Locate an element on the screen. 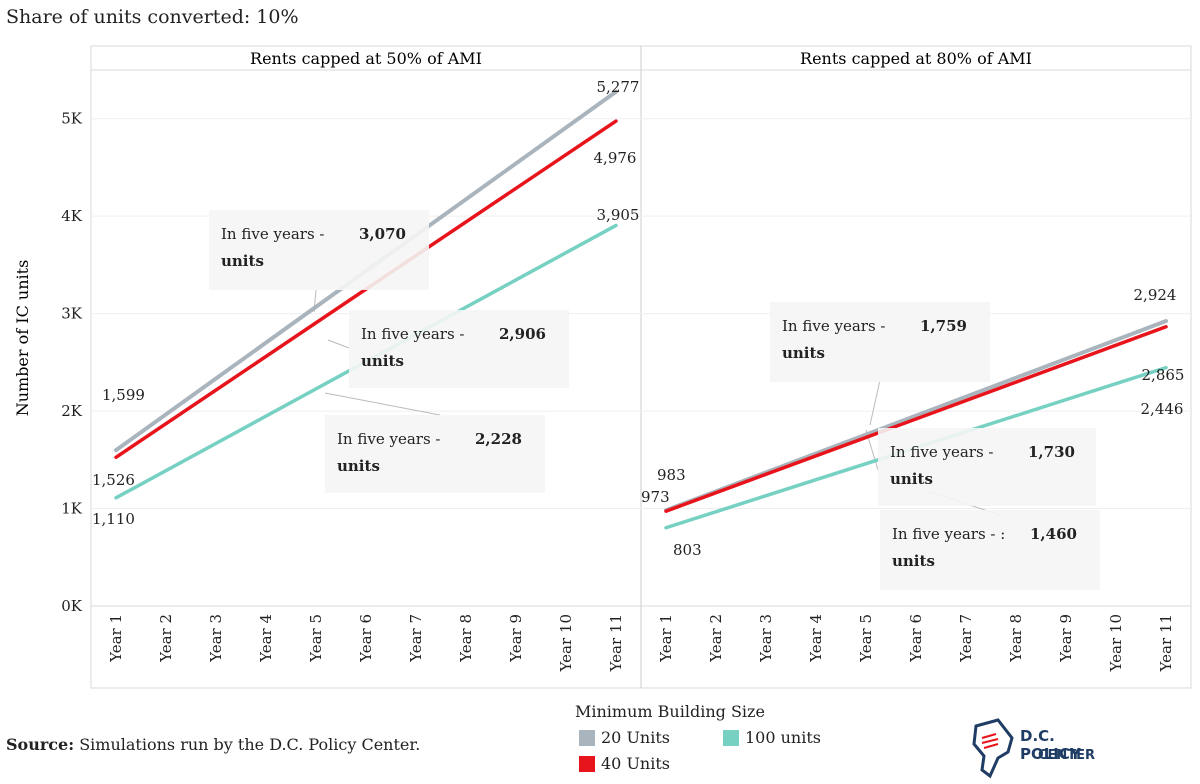 This screenshot has width=1200, height=784. annotation-box: In five years - : 1,460 units is located at coordinates (990, 550).